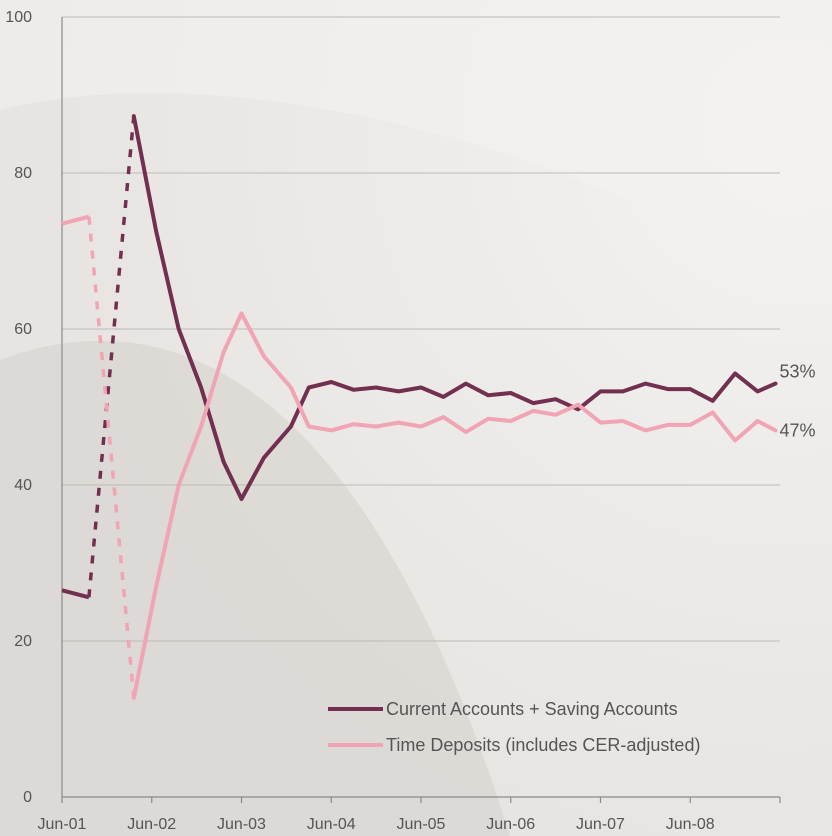 The height and width of the screenshot is (836, 832). What do you see at coordinates (543, 745) in the screenshot?
I see `legend-label-1: Time Deposits (includes CER-adjusted)` at bounding box center [543, 745].